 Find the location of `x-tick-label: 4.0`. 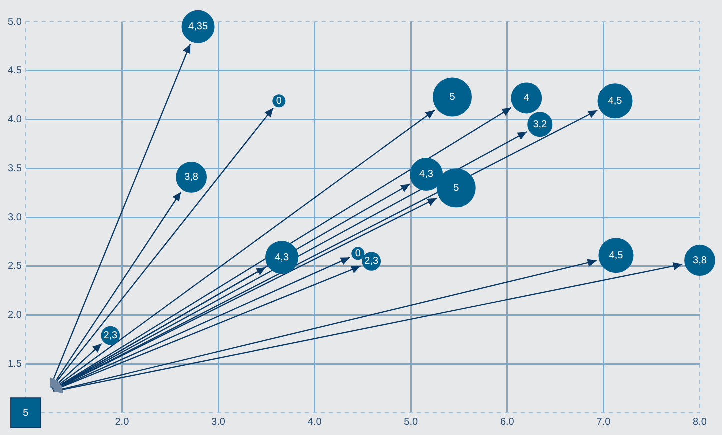

x-tick-label: 4.0 is located at coordinates (315, 422).